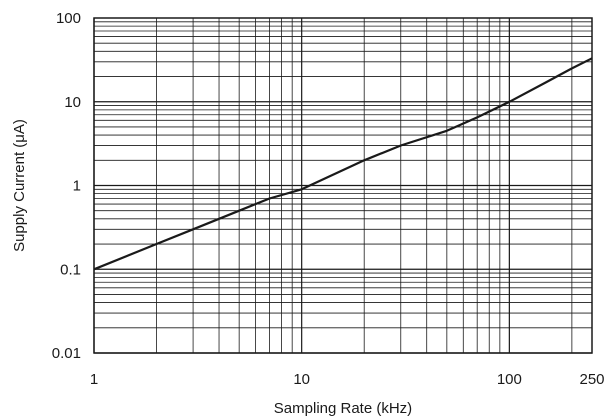  What do you see at coordinates (591, 379) in the screenshot?
I see `x-tick-label: 250` at bounding box center [591, 379].